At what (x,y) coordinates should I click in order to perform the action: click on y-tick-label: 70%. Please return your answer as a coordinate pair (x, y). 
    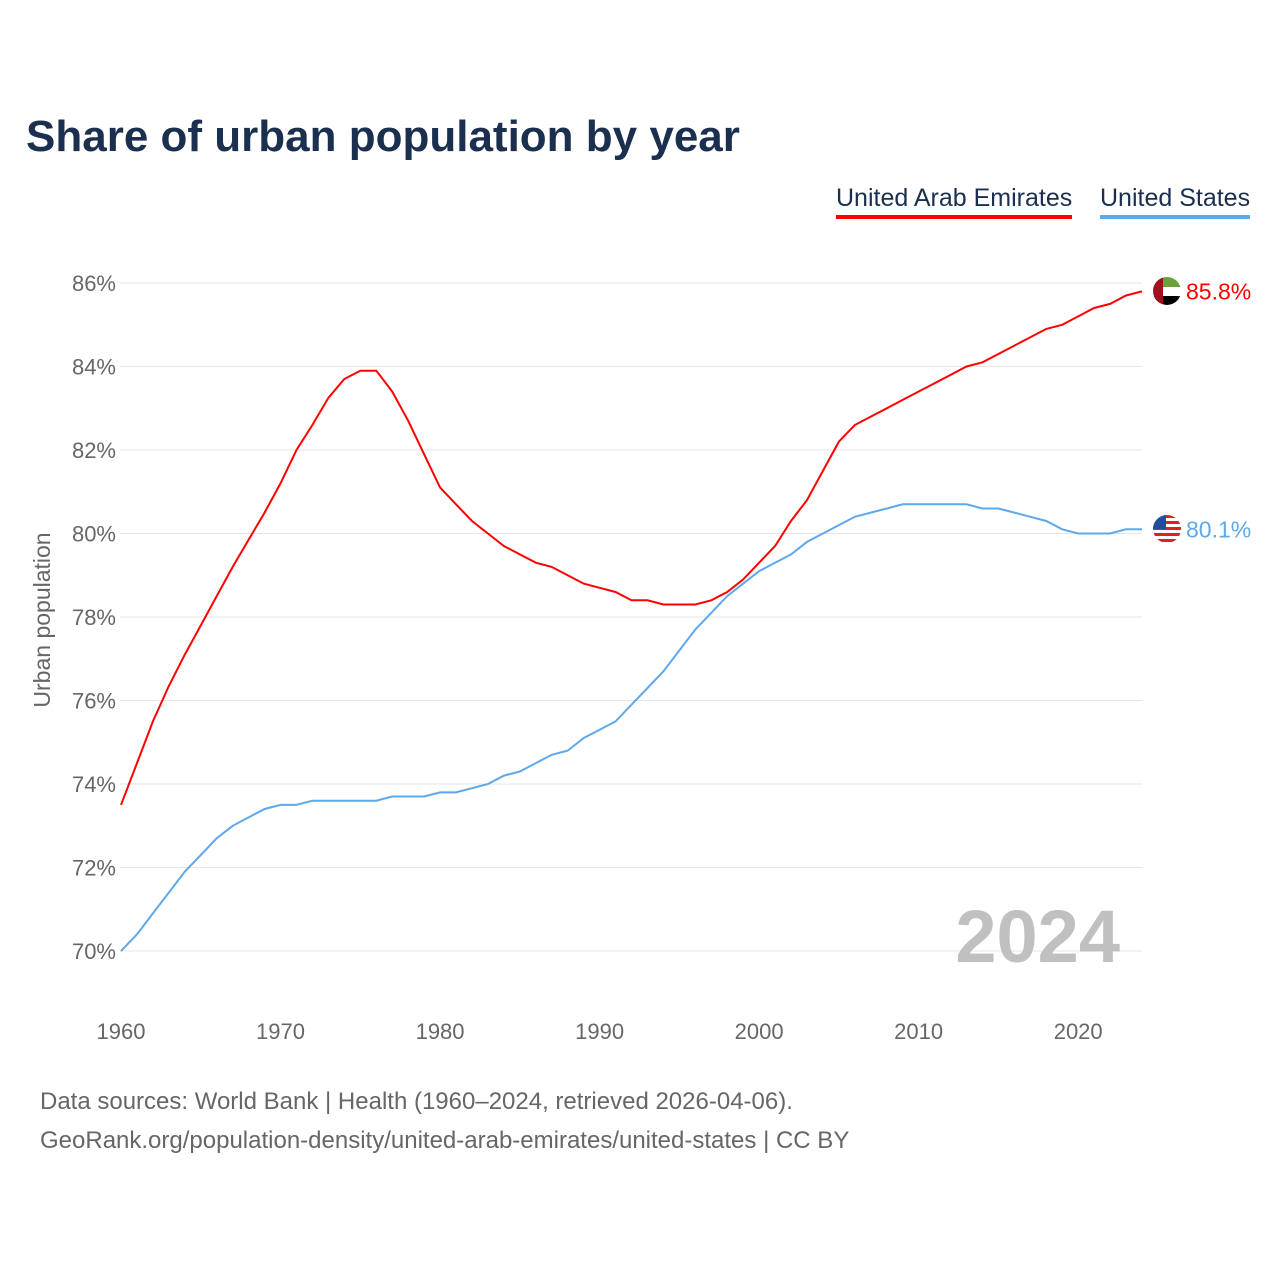
    Looking at the image, I should click on (94, 951).